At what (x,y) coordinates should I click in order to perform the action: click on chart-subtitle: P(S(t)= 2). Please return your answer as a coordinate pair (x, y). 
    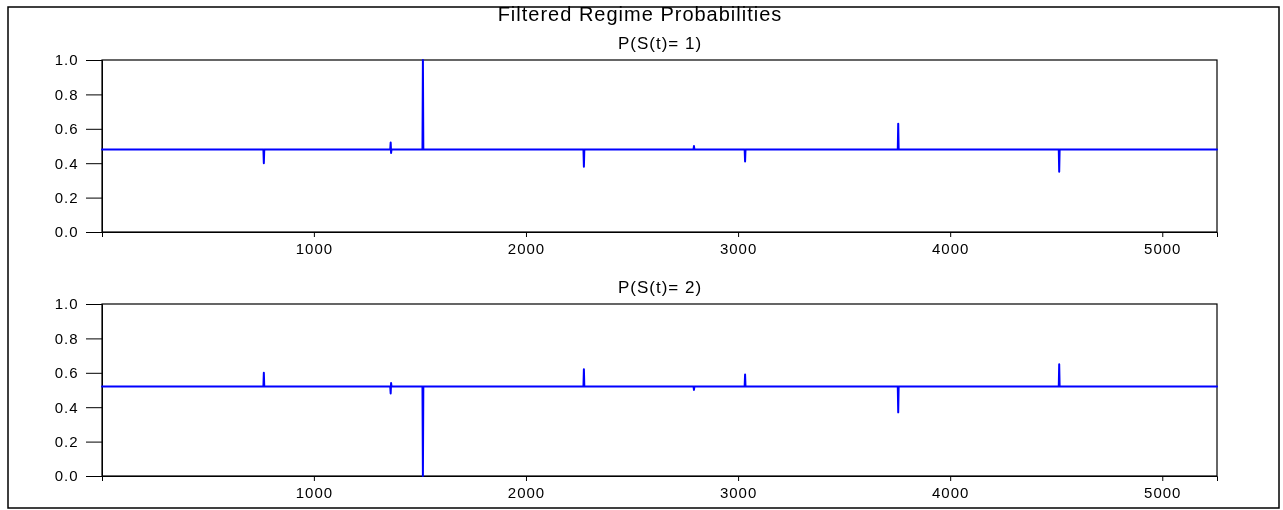
    Looking at the image, I should click on (660, 287).